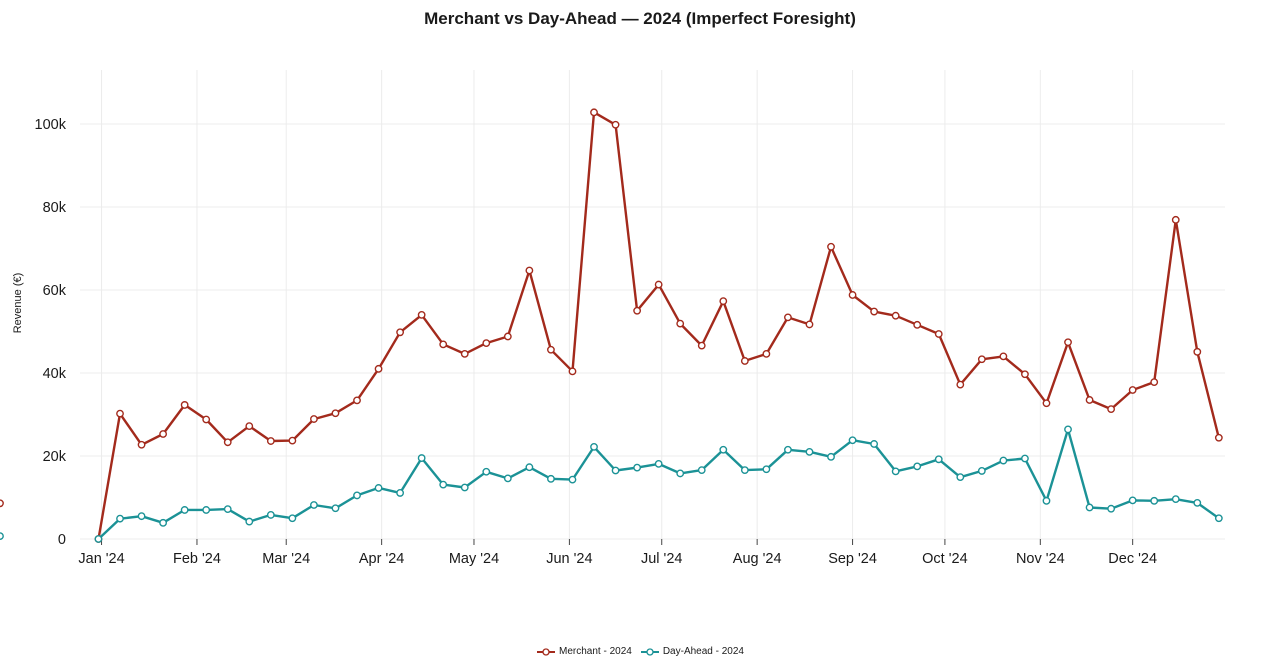  Describe the element at coordinates (703, 651) in the screenshot. I see `legend-label: Day-Ahead - 2024` at that location.